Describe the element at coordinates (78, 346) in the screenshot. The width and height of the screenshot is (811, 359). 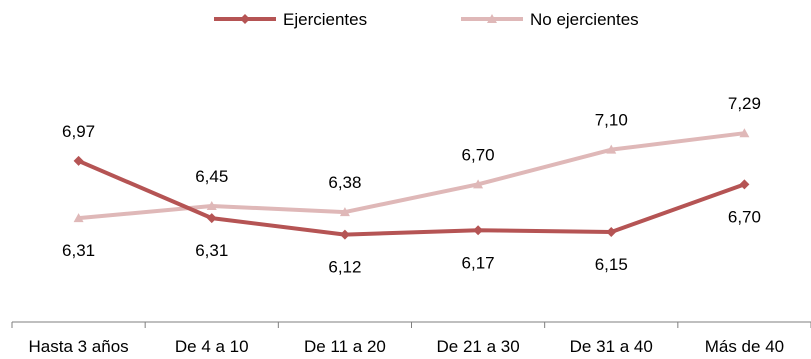
I see `x-tick-label: Hasta 3 años` at that location.